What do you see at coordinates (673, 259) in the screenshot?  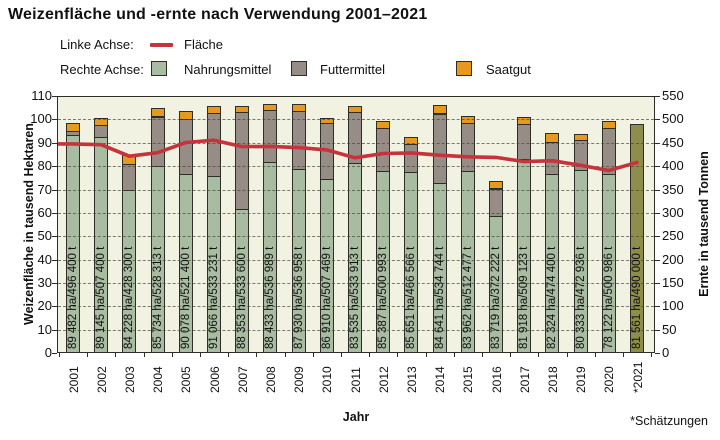 I see `right-axis-tick-label: 200` at bounding box center [673, 259].